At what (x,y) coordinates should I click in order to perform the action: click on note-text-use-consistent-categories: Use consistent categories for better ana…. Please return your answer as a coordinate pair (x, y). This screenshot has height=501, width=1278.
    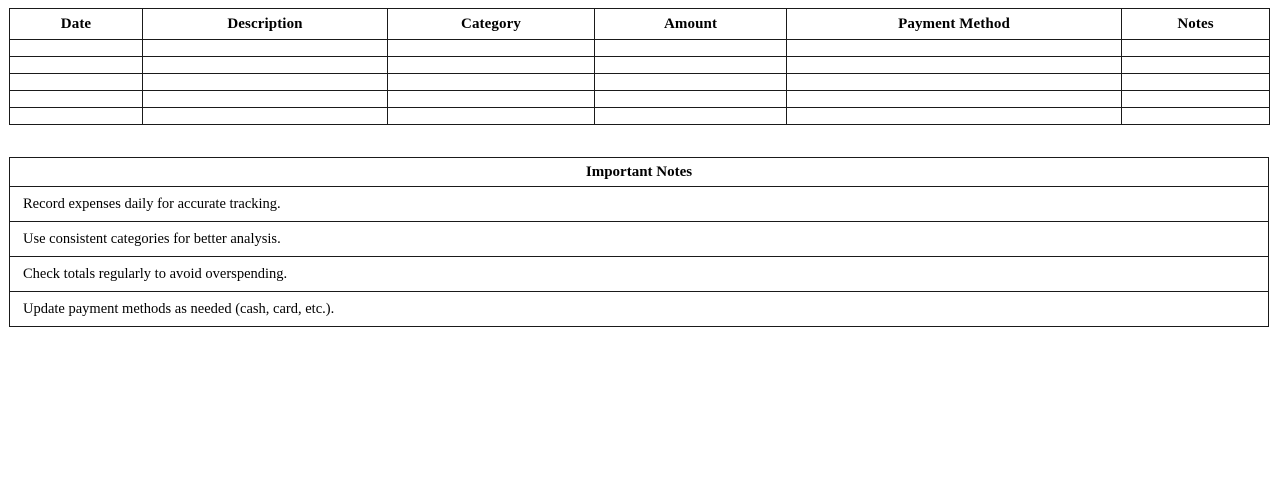
    Looking at the image, I should click on (639, 239).